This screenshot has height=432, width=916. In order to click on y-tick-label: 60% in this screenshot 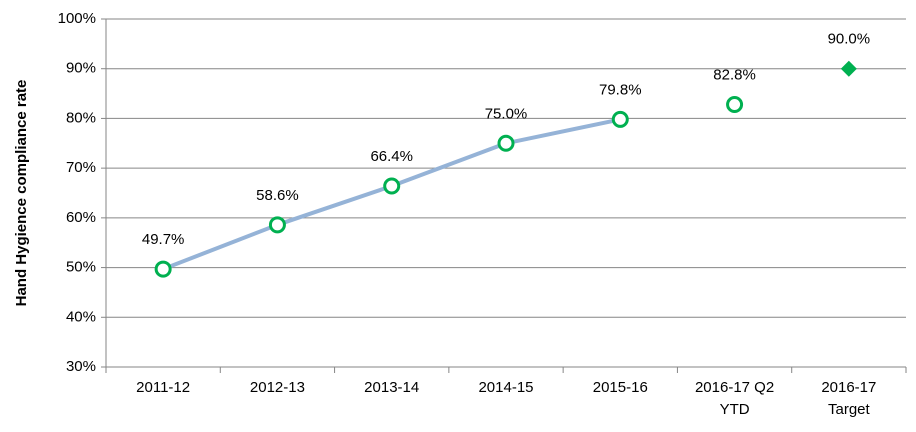, I will do `click(81, 217)`.